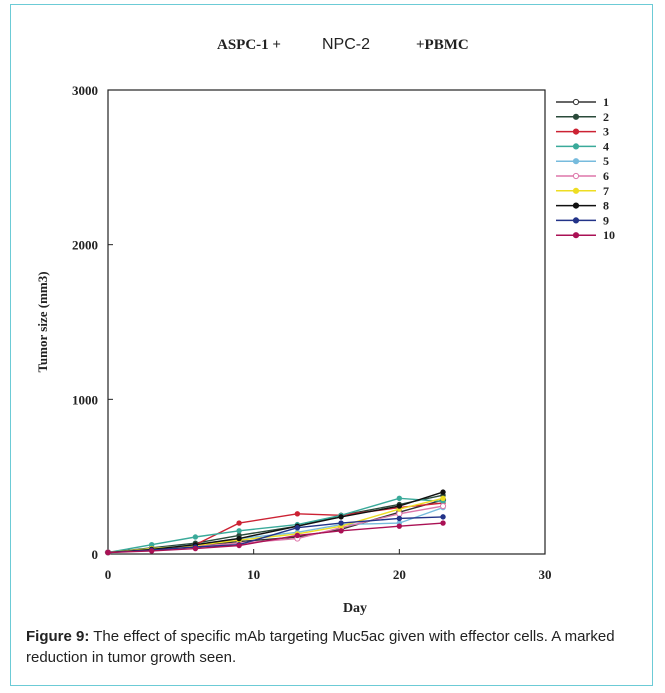 The width and height of the screenshot is (665, 693). I want to click on legend-label-3: 3, so click(606, 132).